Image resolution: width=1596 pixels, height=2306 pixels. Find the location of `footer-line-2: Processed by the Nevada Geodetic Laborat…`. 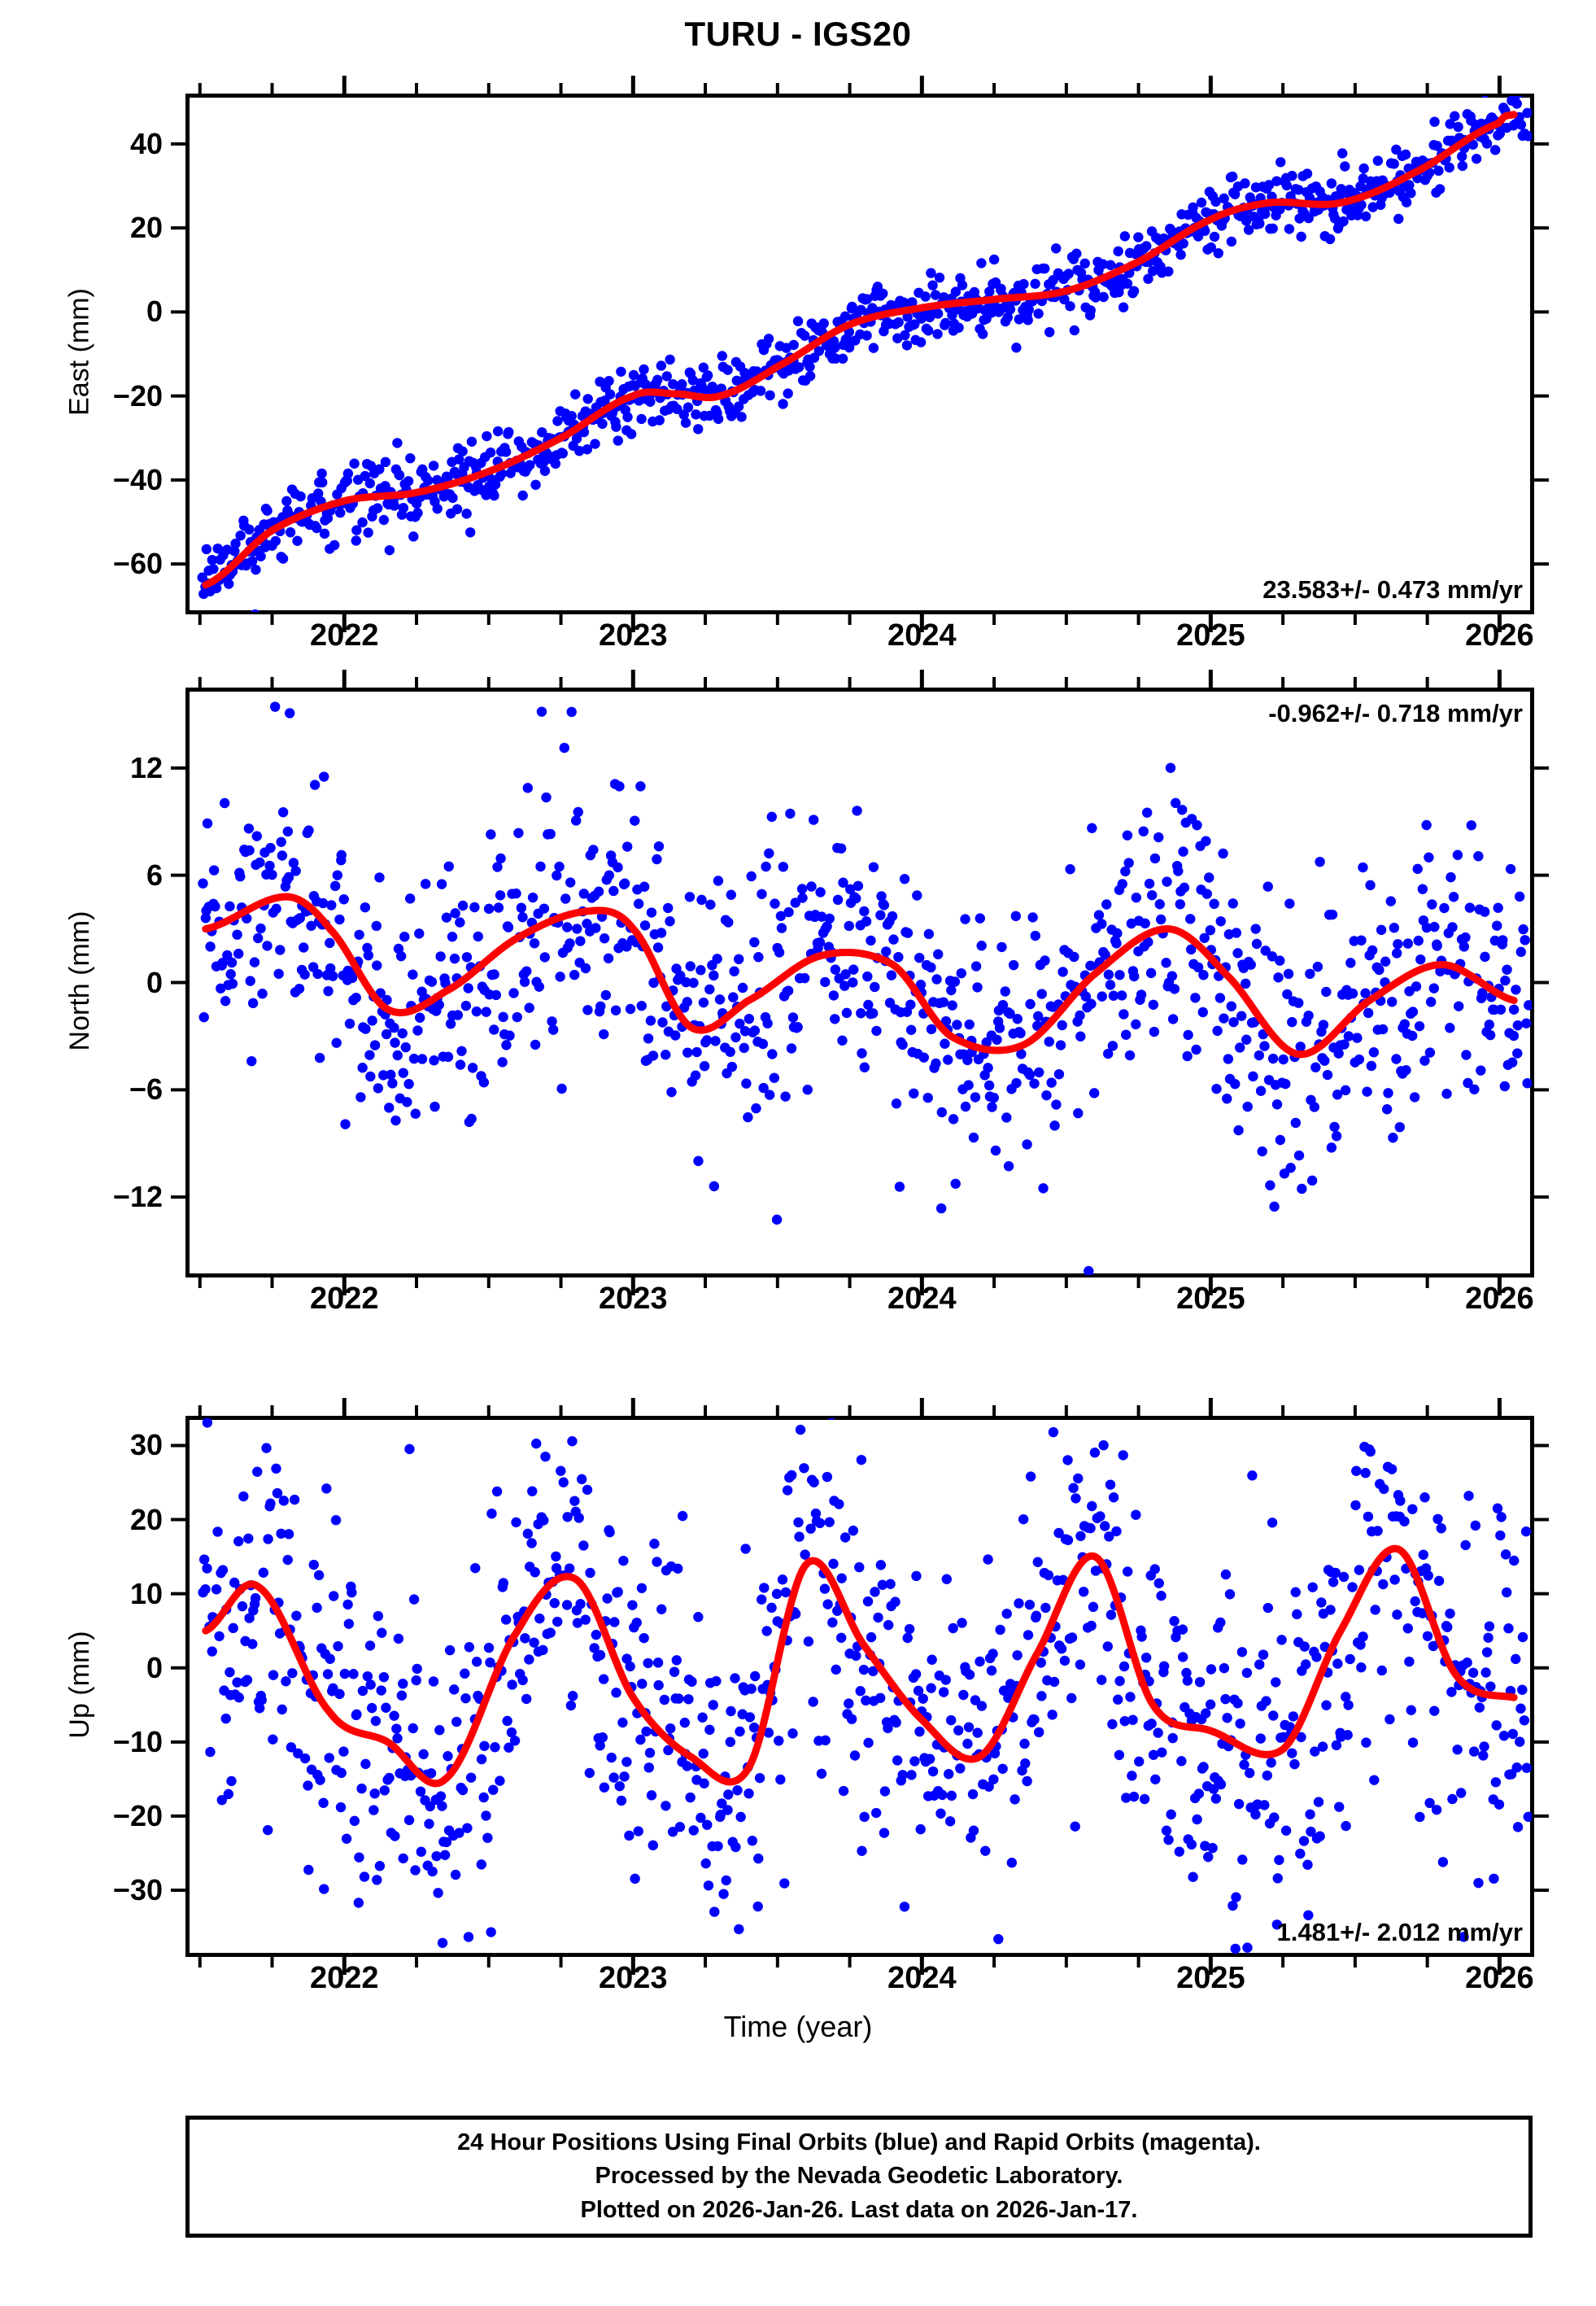

footer-line-2: Processed by the Nevada Geodetic Laborat… is located at coordinates (859, 2176).